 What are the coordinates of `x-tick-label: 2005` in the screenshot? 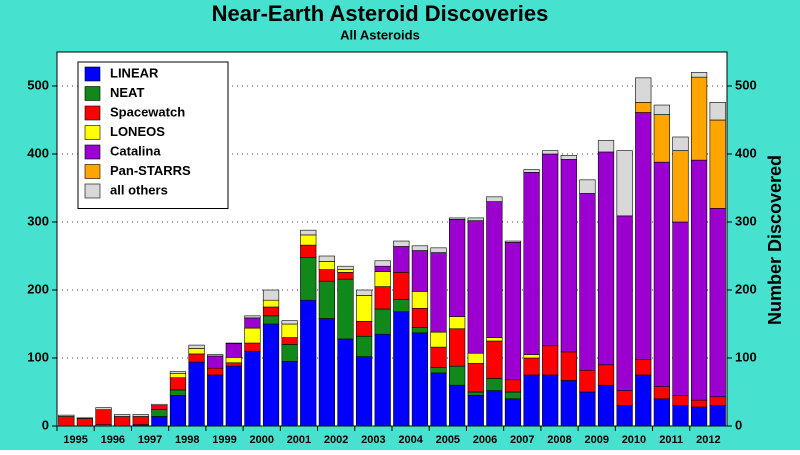 It's located at (448, 440).